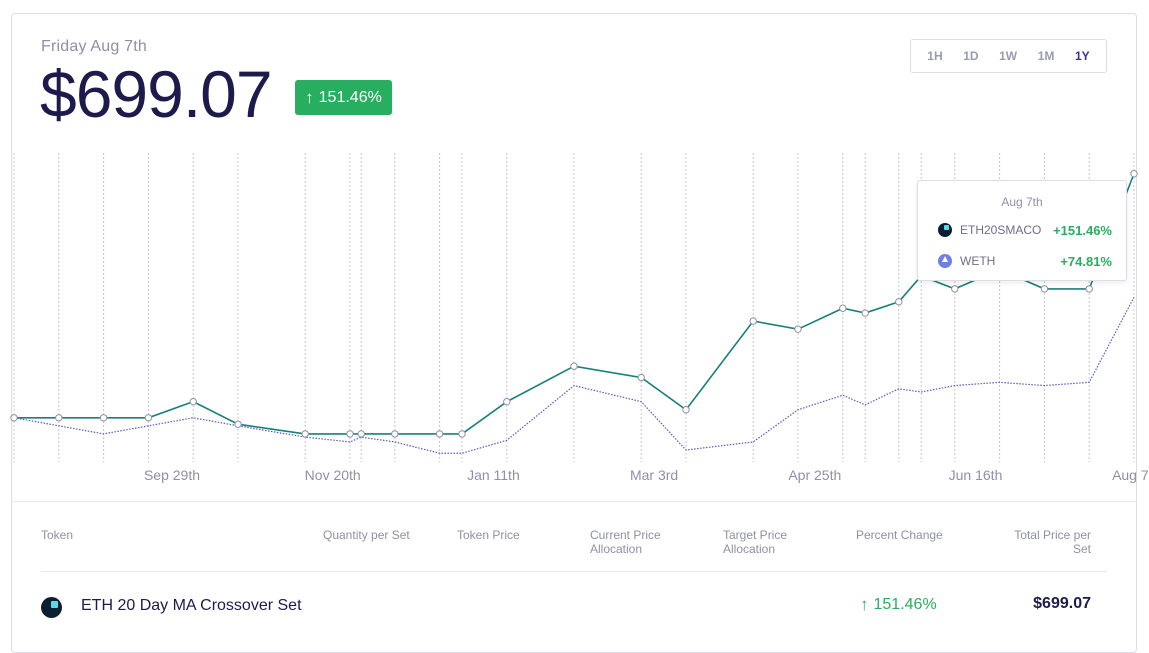 This screenshot has width=1149, height=653. What do you see at coordinates (366, 535) in the screenshot?
I see `header-quantity: Quantity per Set` at bounding box center [366, 535].